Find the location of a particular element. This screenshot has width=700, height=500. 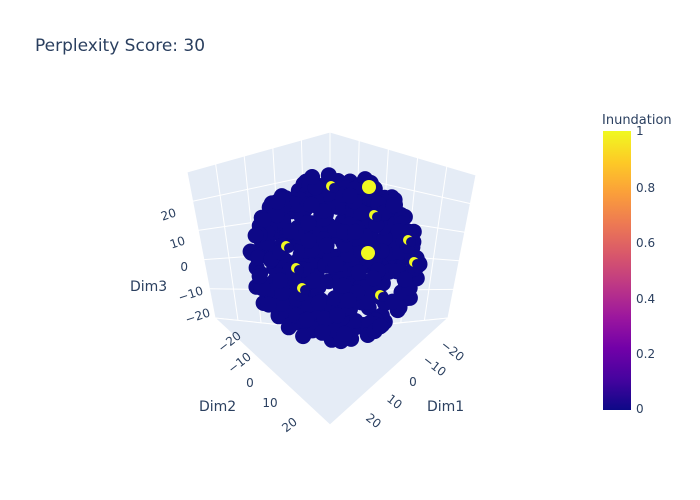

y-axis-label: Dim2 is located at coordinates (217, 407).